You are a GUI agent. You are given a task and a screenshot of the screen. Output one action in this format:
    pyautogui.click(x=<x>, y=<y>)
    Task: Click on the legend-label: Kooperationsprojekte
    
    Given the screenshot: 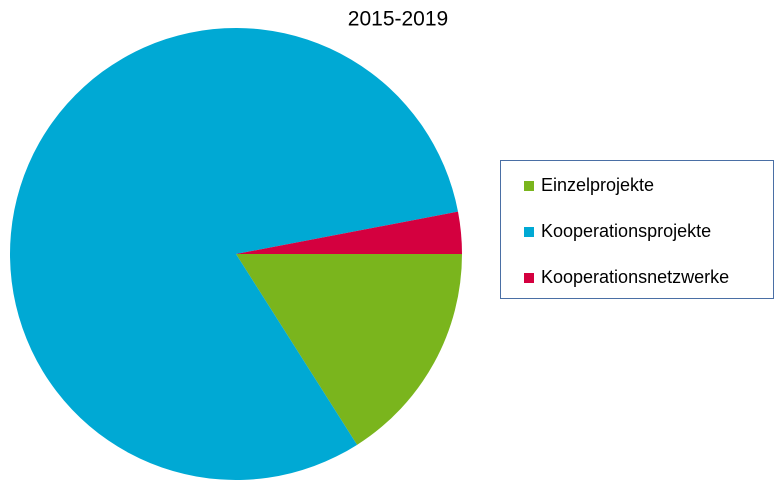 What is the action you would take?
    pyautogui.click(x=626, y=231)
    